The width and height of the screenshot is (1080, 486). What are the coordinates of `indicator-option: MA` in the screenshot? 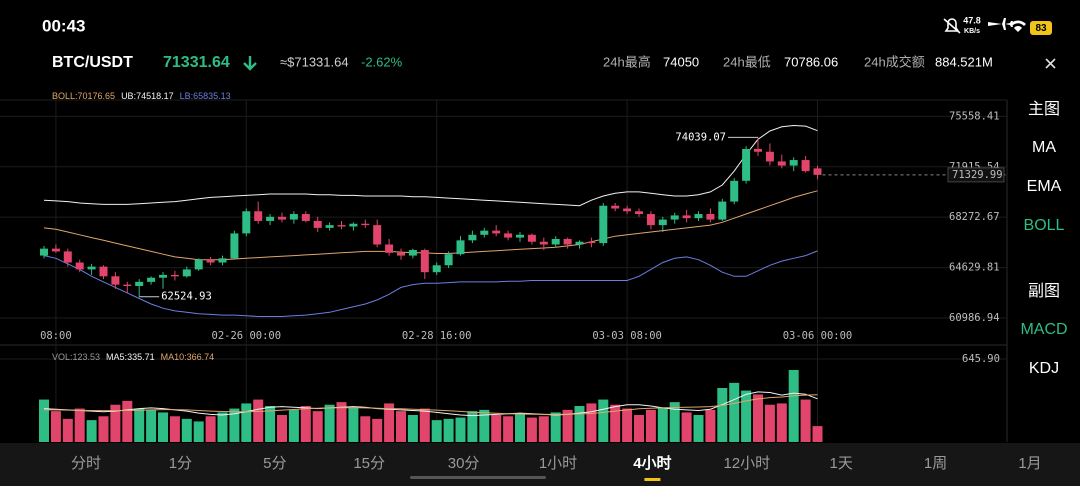 It's located at (1044, 147).